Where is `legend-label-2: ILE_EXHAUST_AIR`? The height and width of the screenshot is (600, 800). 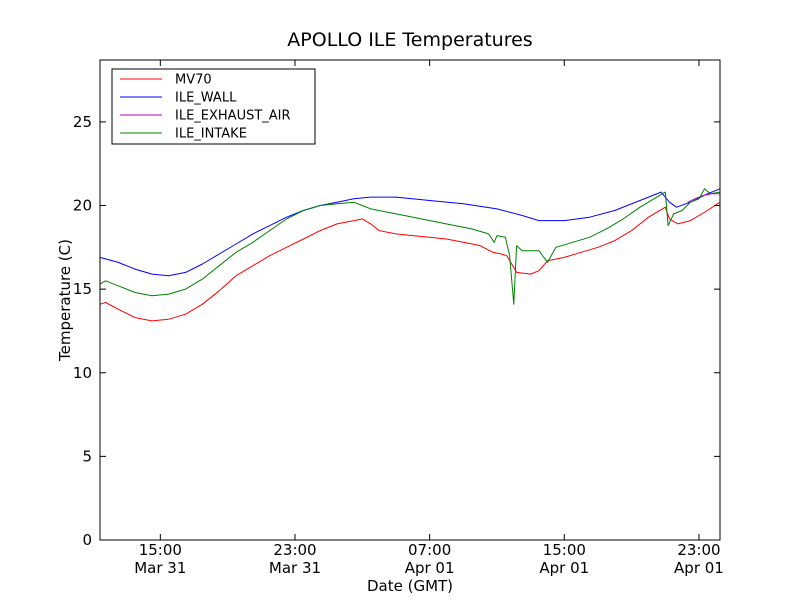
legend-label-2: ILE_EXHAUST_AIR is located at coordinates (233, 116).